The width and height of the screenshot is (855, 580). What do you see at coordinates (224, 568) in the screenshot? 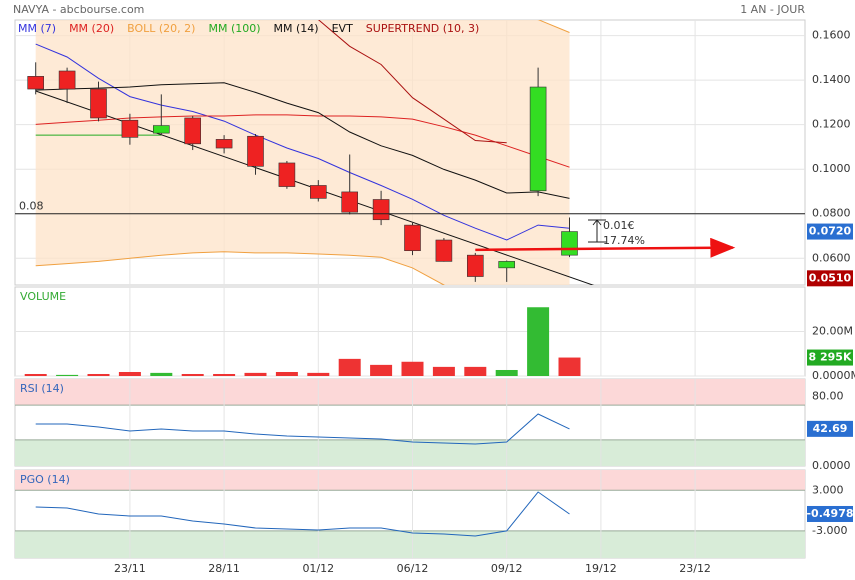
I see `x-tick-label: 28/11` at bounding box center [224, 568].